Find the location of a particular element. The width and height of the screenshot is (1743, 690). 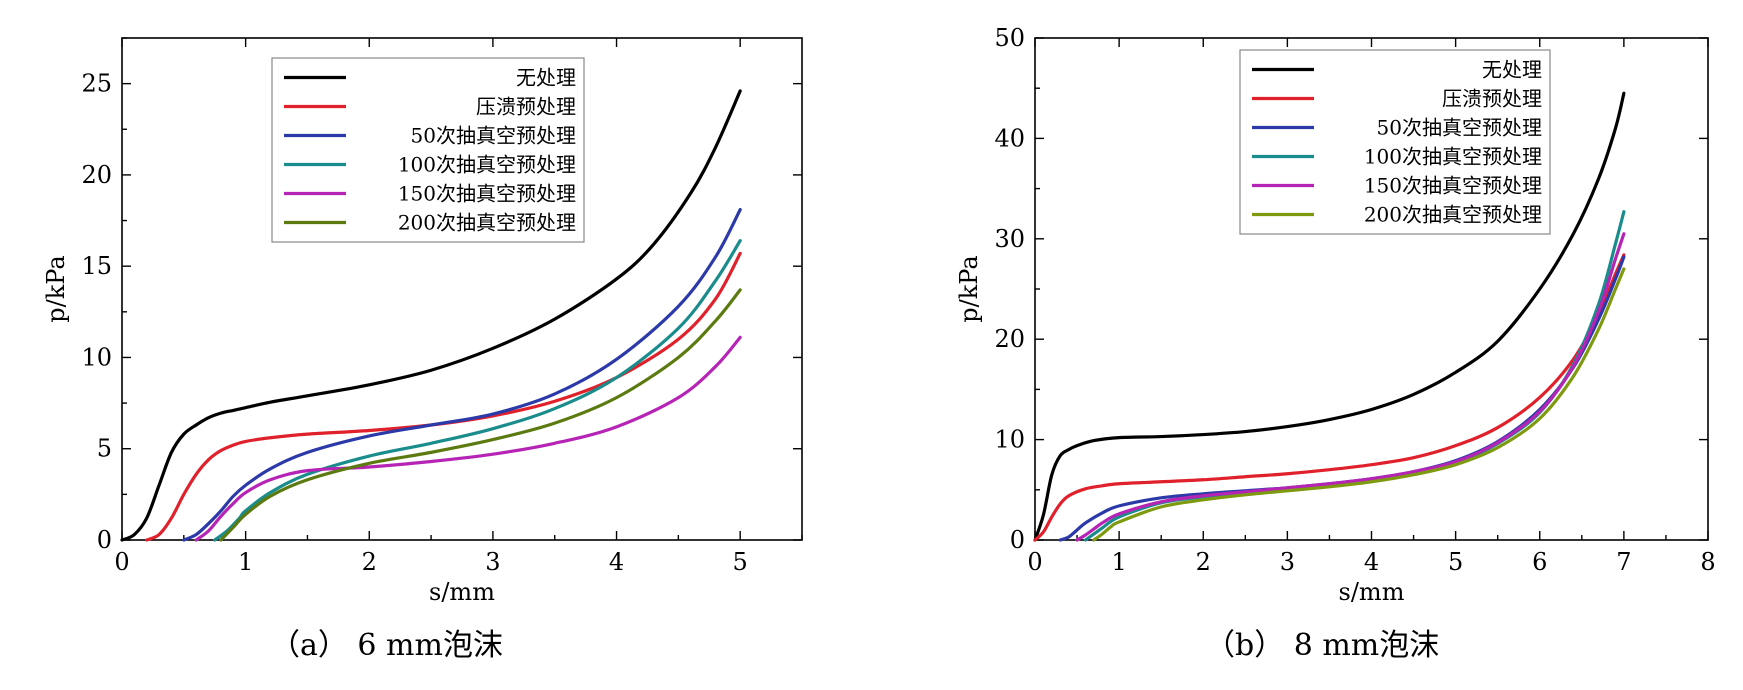

y-tick-label: 15 is located at coordinates (96, 266).